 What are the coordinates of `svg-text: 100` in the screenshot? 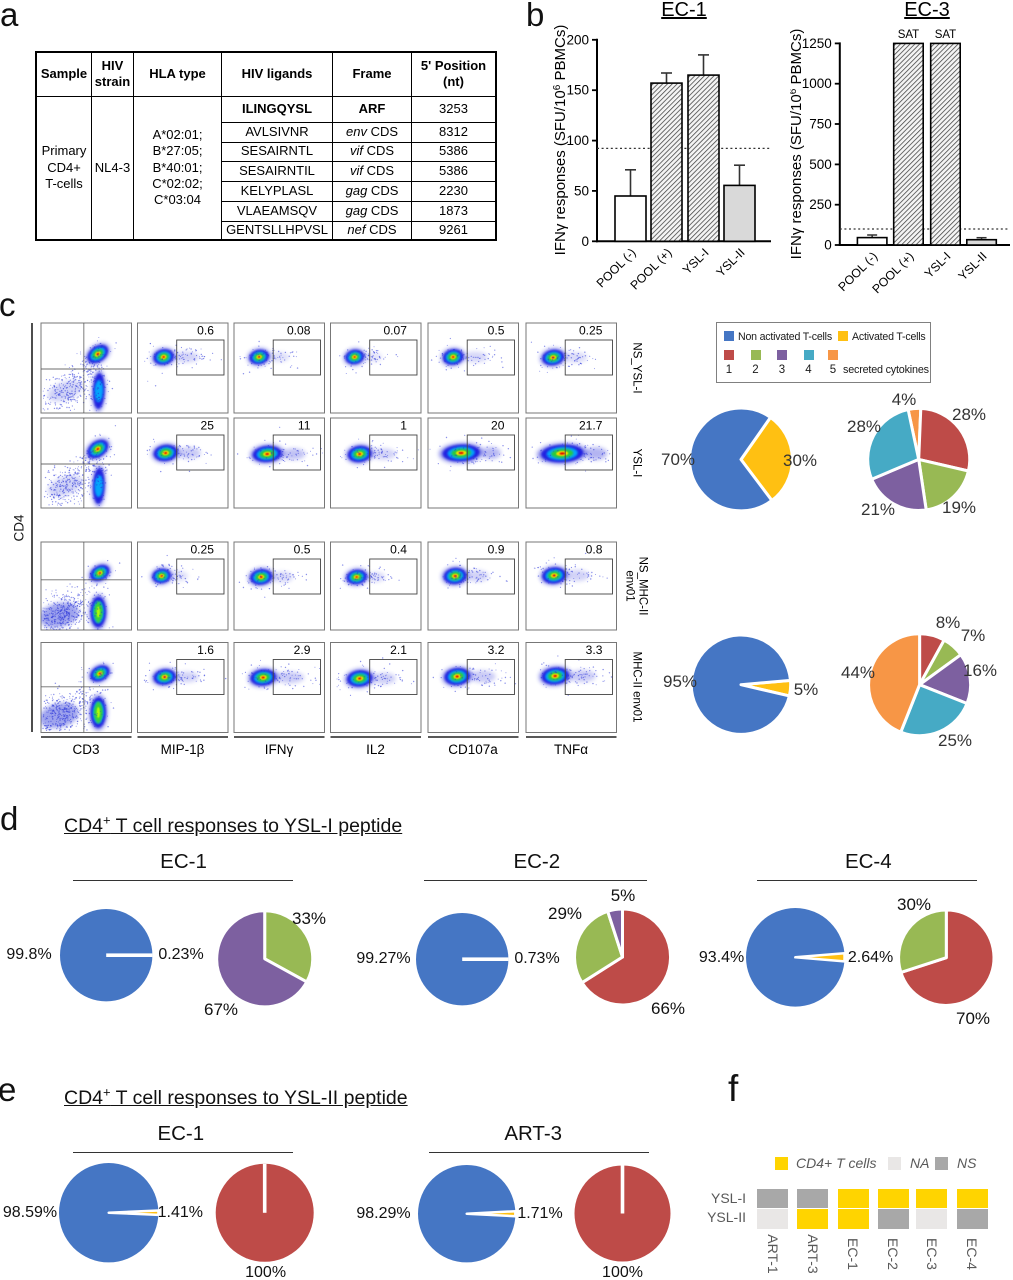 It's located at (577, 140).